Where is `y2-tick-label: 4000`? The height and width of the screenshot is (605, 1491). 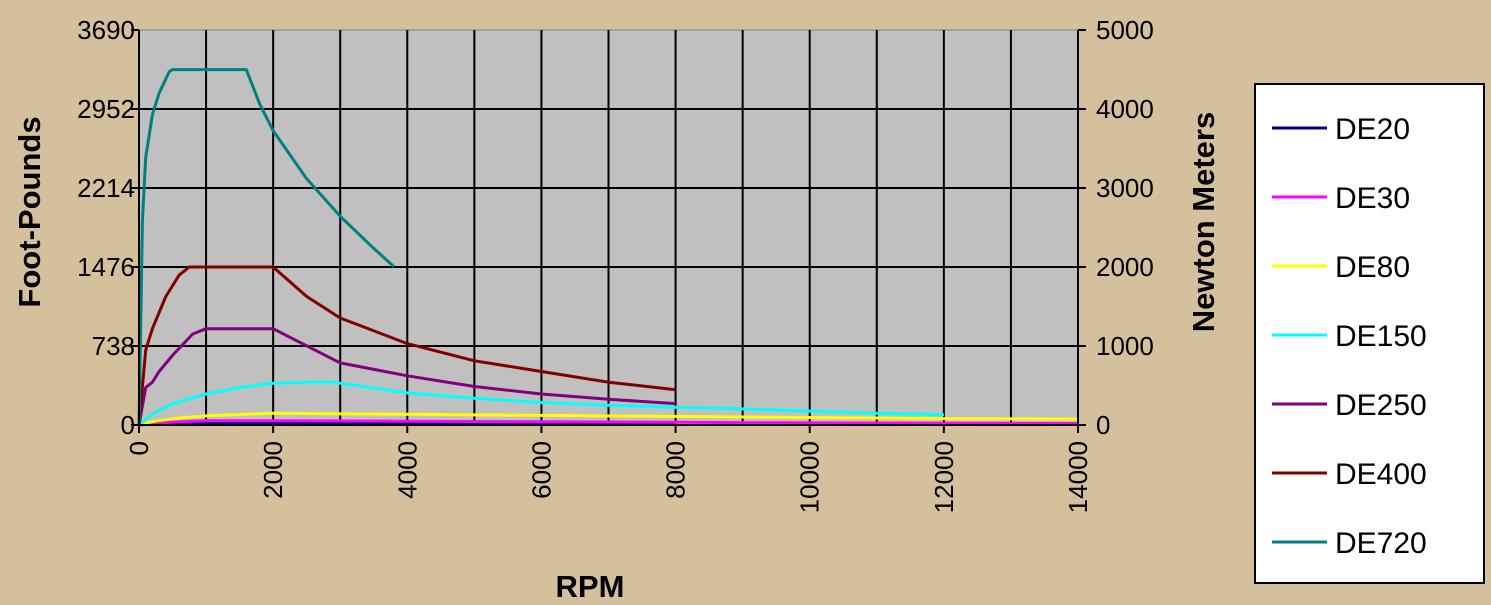
y2-tick-label: 4000 is located at coordinates (1125, 109).